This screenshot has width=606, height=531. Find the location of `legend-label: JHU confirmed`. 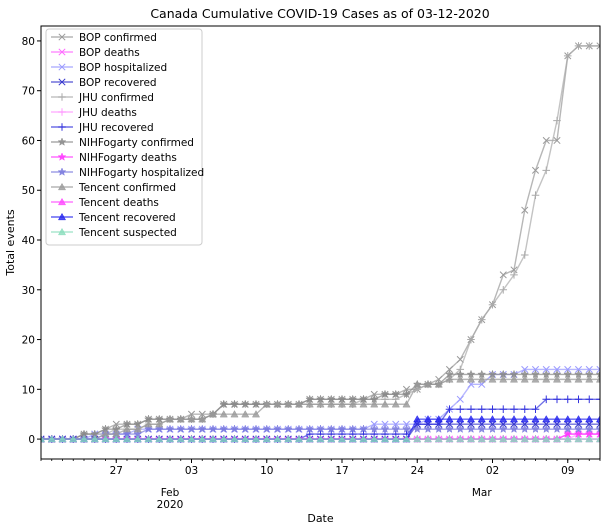

legend-label: JHU confirmed is located at coordinates (116, 98).